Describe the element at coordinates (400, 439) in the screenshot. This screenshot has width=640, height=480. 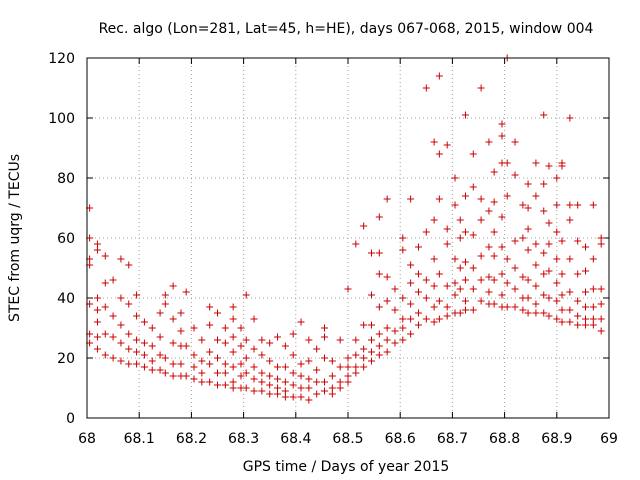
I see `x-tick-label: 68.6` at that location.